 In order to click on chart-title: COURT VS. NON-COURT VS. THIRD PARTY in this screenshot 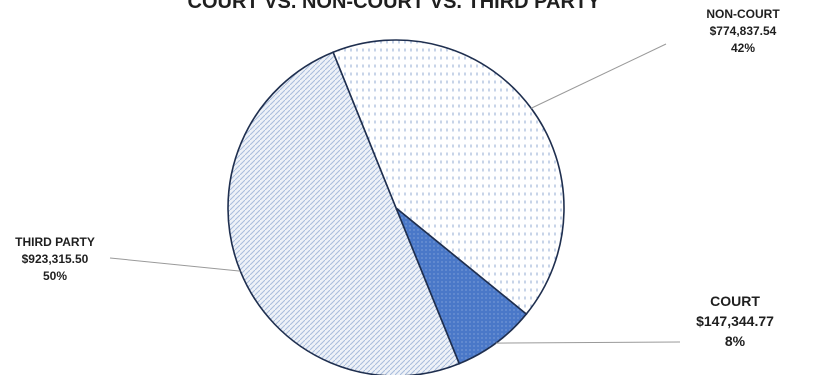, I will do `click(395, 6)`.